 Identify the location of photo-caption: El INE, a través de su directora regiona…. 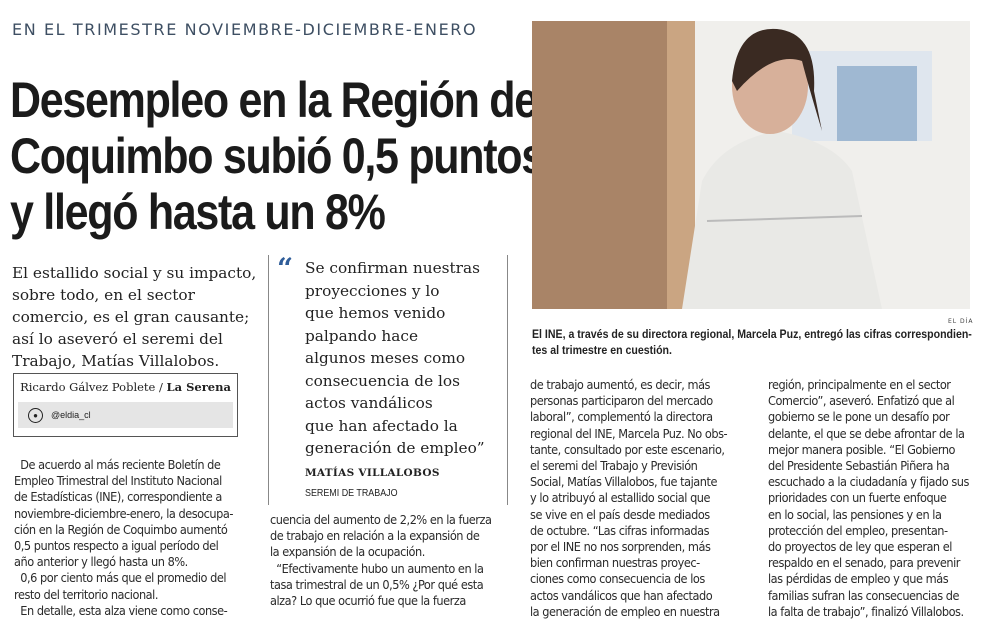
(752, 343).